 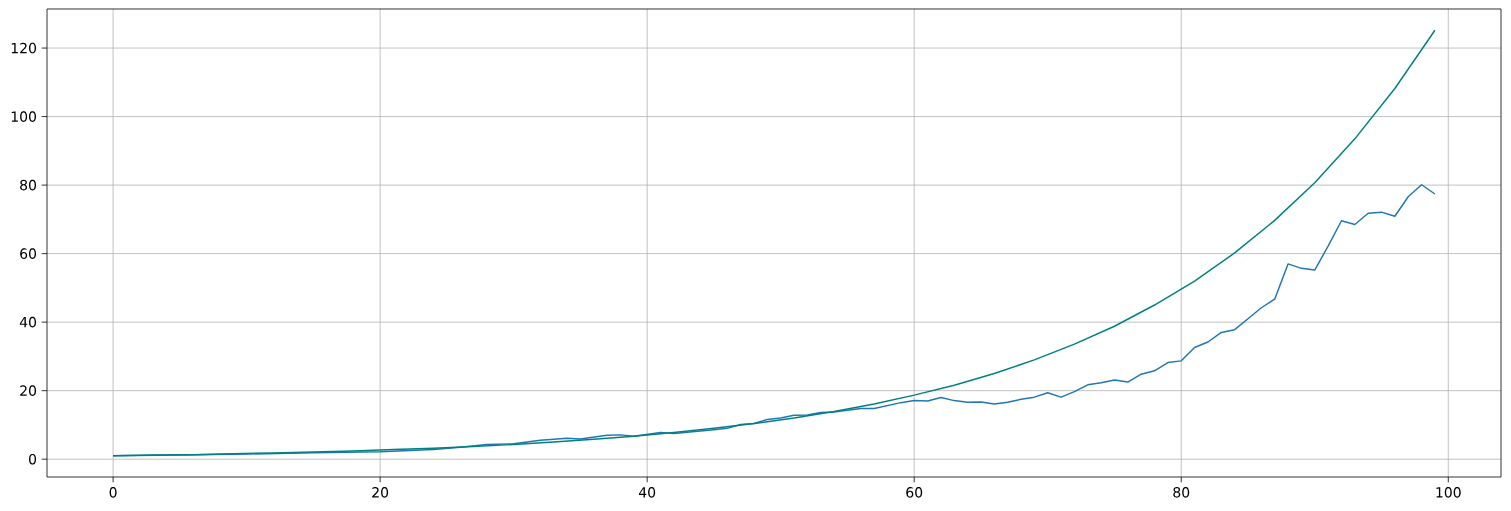 I want to click on y-tick-label: 80, so click(x=28, y=185).